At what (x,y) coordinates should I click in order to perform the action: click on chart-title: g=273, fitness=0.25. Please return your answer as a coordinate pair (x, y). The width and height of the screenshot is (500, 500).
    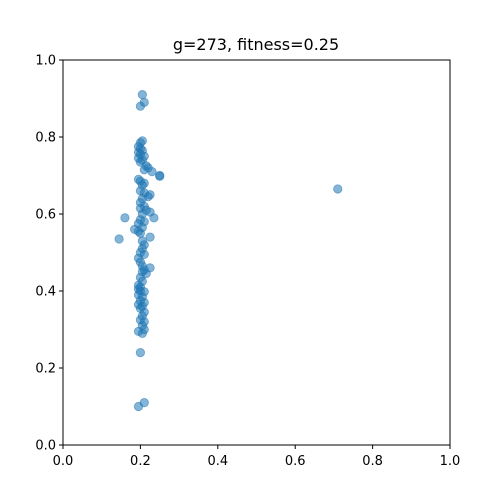
    Looking at the image, I should click on (256, 44).